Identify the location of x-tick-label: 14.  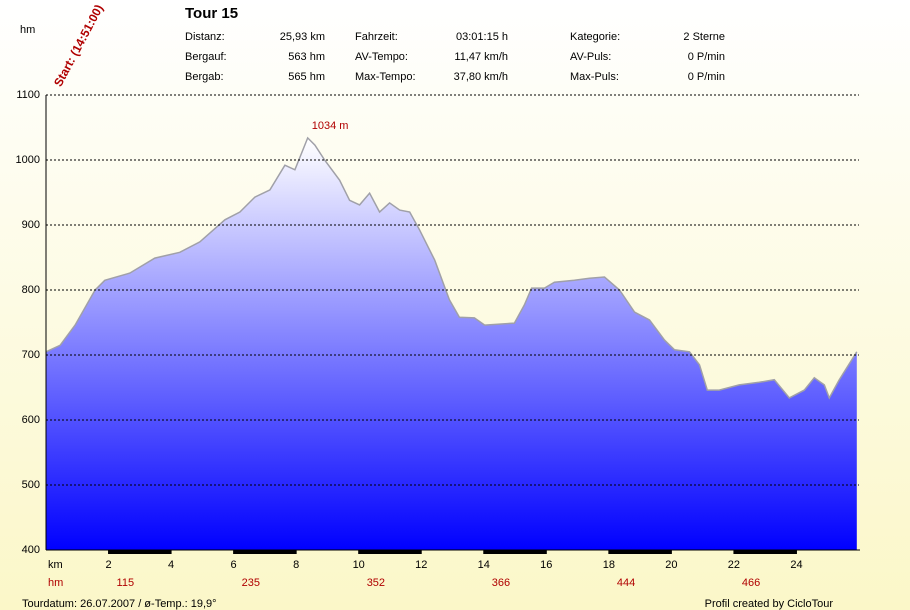
(484, 565).